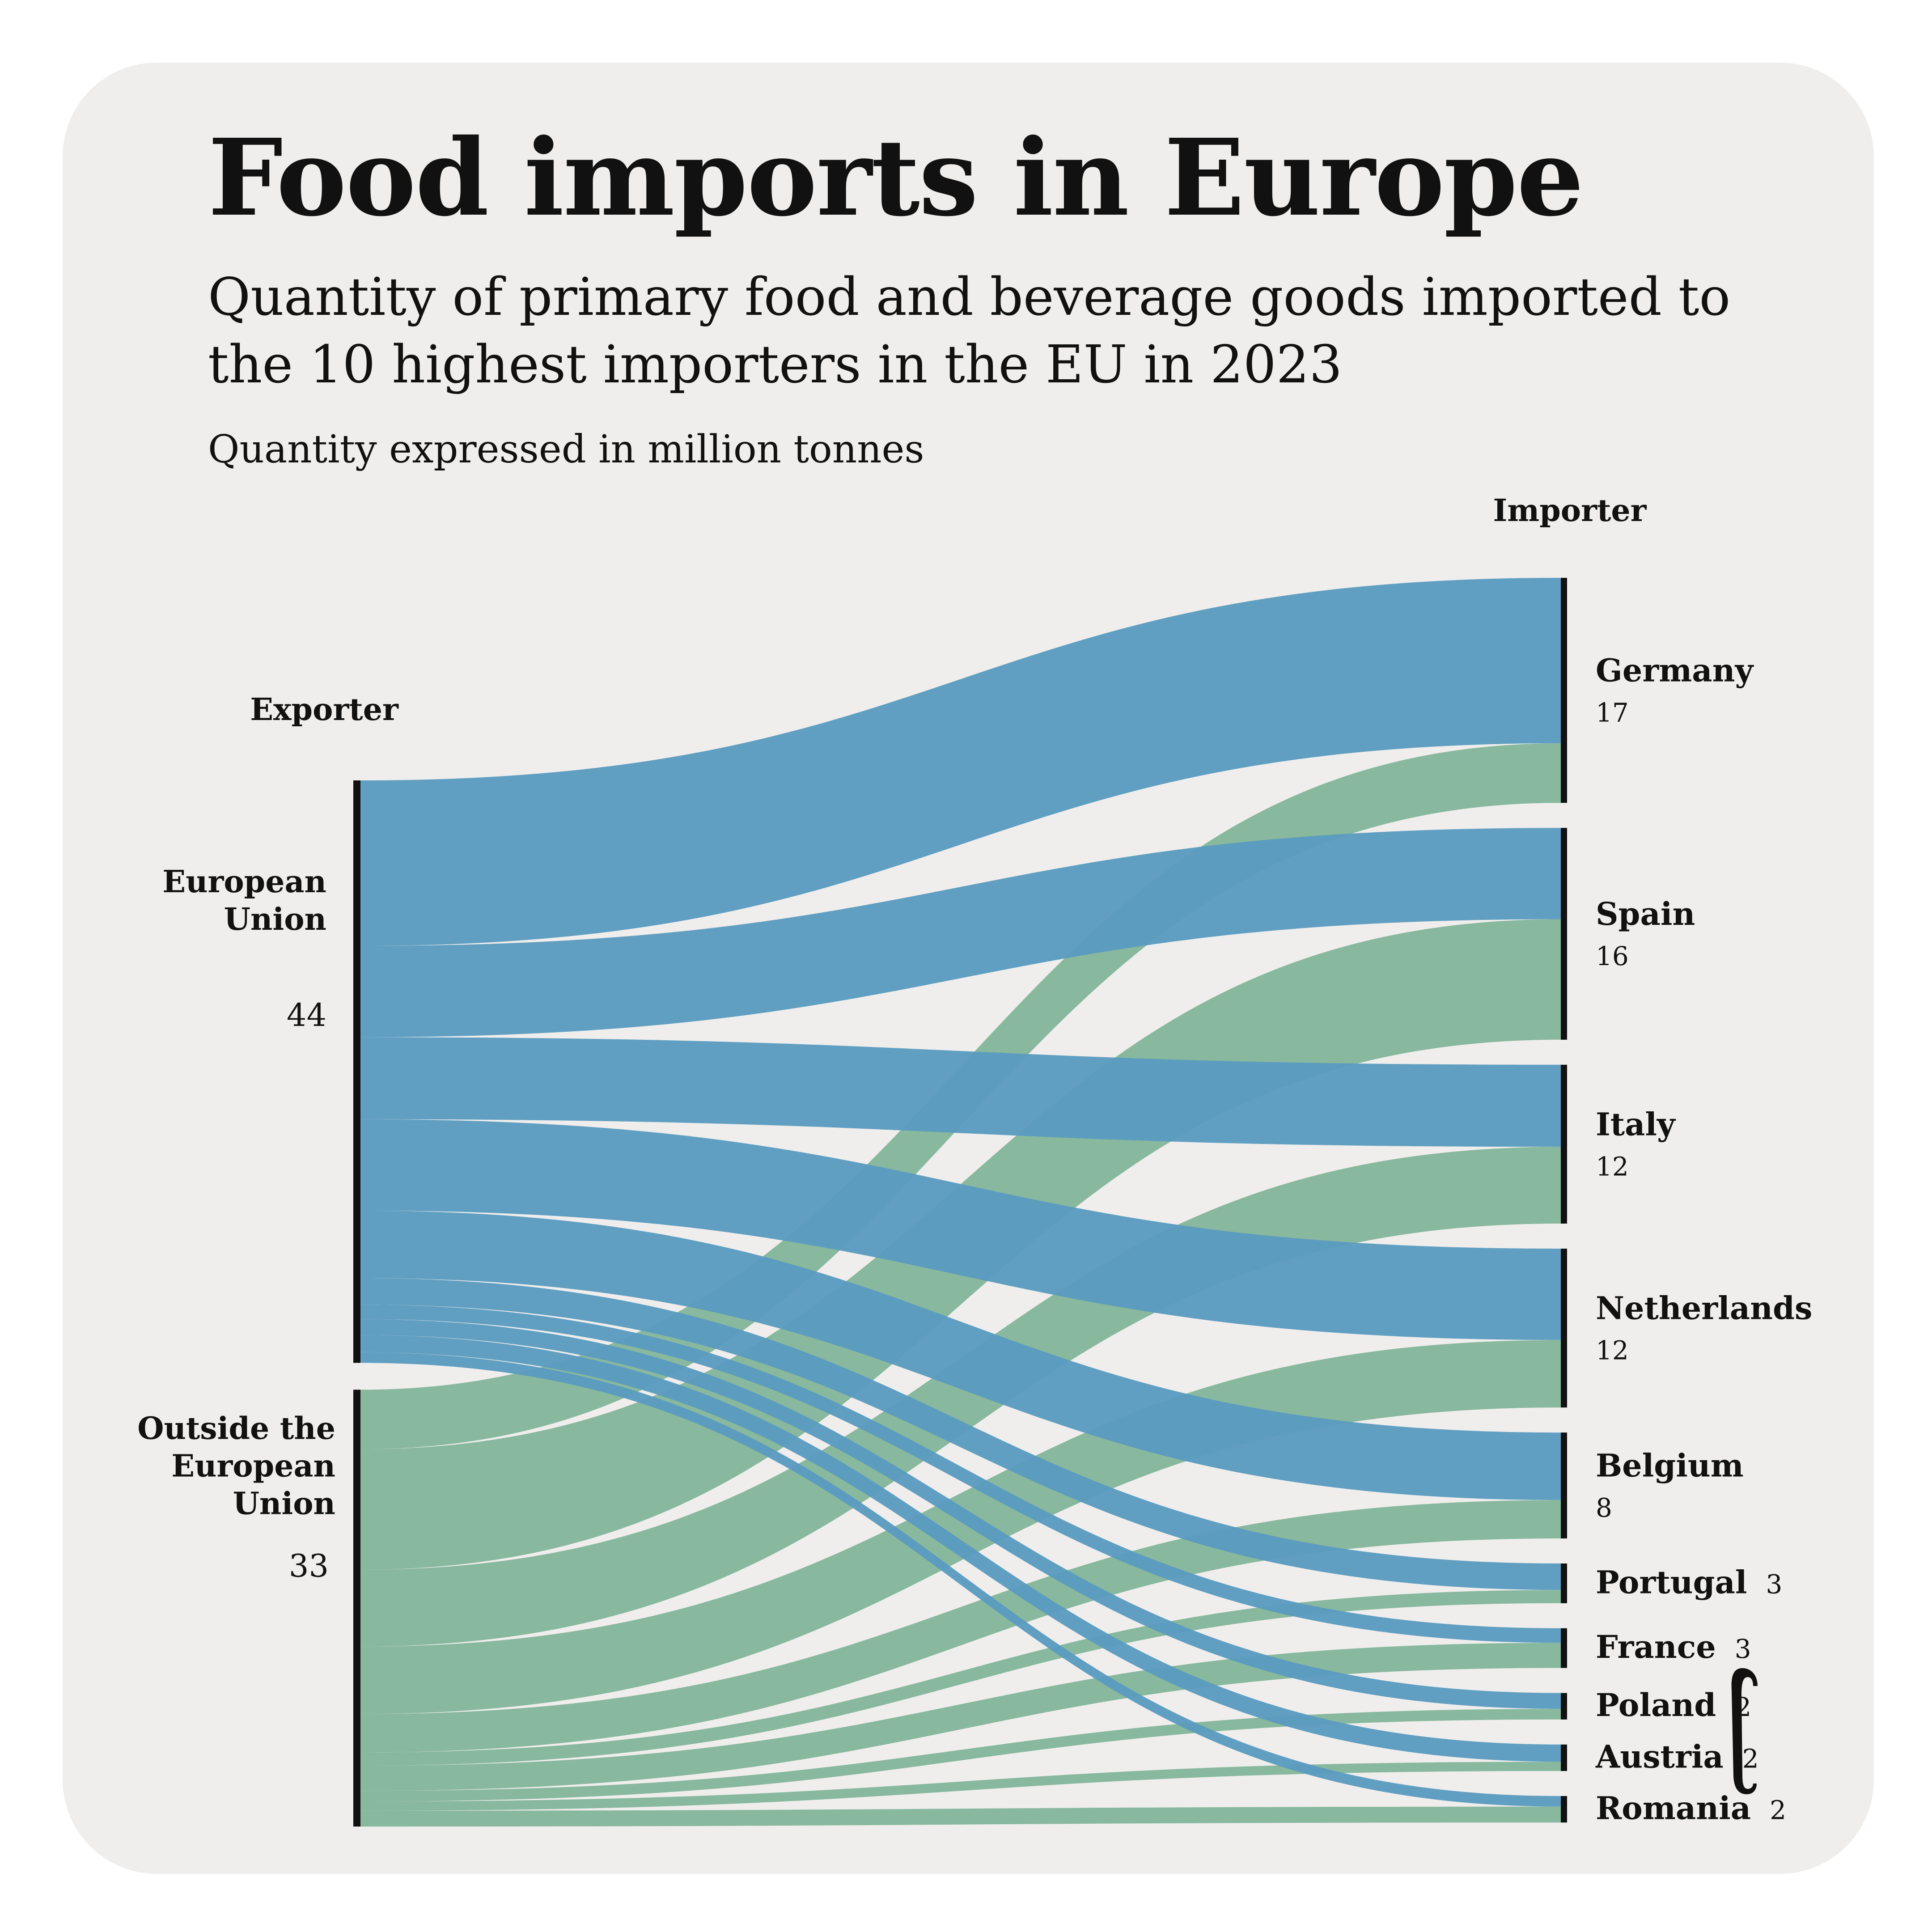 This screenshot has height=1932, width=1932. Describe the element at coordinates (1670, 1465) in the screenshot. I see `target-label-belgium: Belgium` at that location.